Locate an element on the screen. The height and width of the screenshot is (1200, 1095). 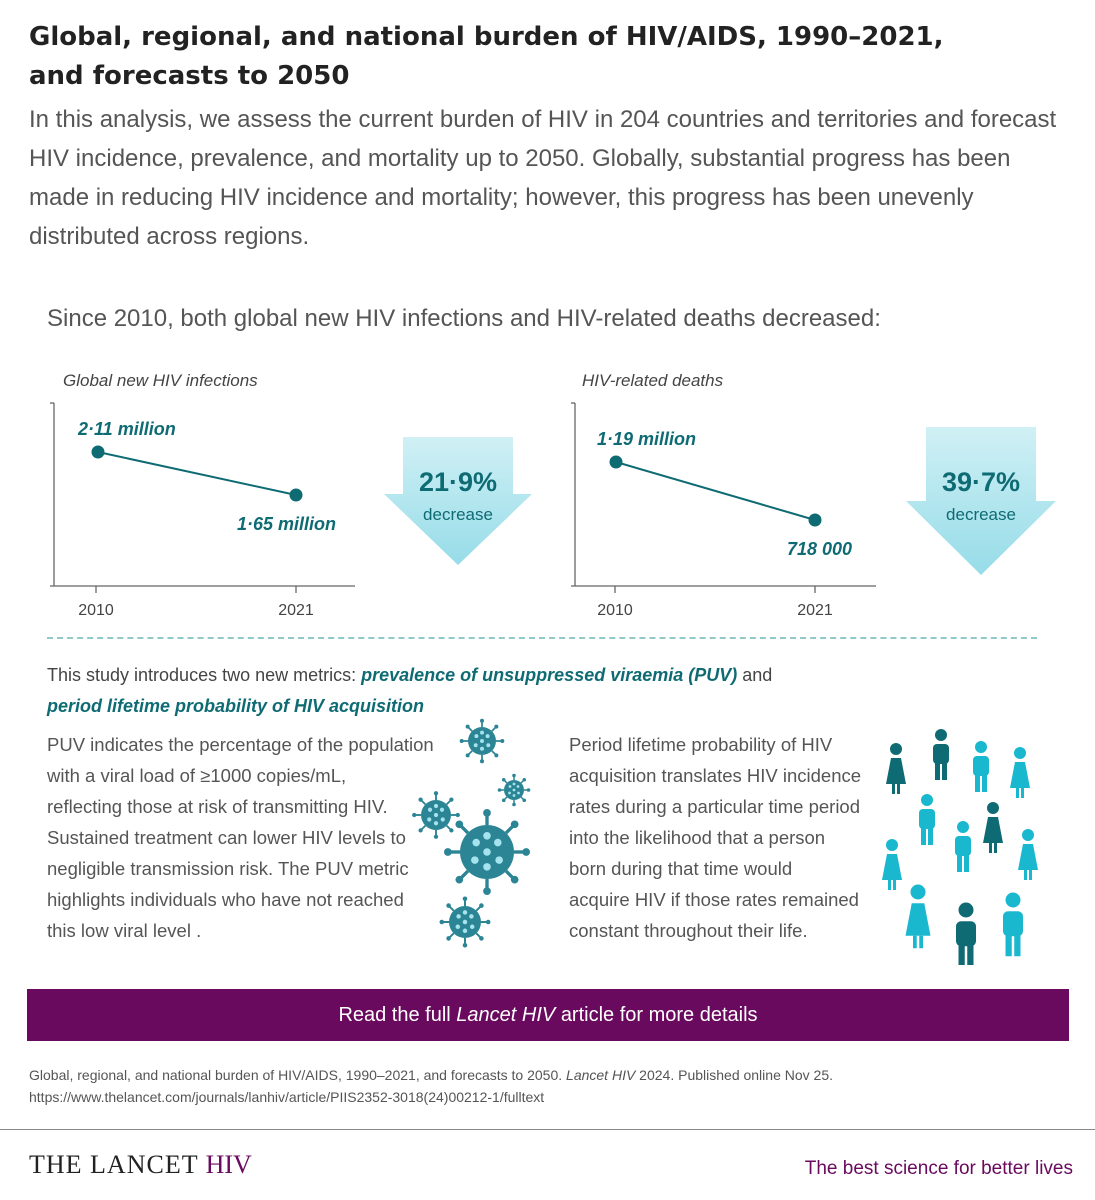
metrics-intro-prefix: This study introduces two new metrics: is located at coordinates (204, 675).